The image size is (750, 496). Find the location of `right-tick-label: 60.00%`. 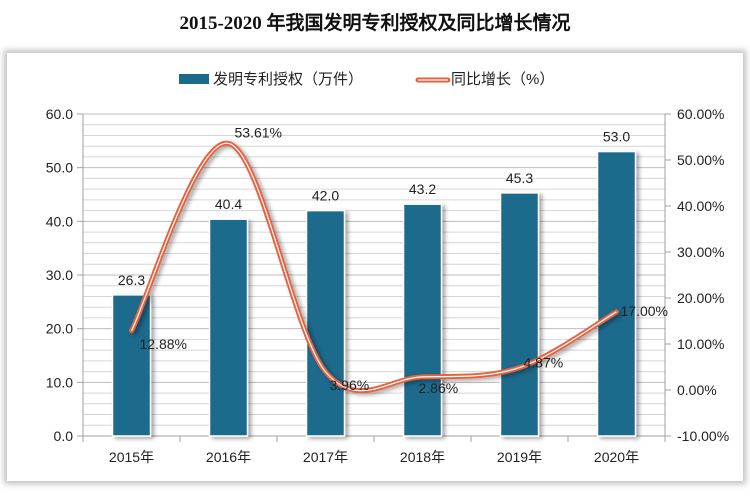

right-tick-label: 60.00% is located at coordinates (700, 114).